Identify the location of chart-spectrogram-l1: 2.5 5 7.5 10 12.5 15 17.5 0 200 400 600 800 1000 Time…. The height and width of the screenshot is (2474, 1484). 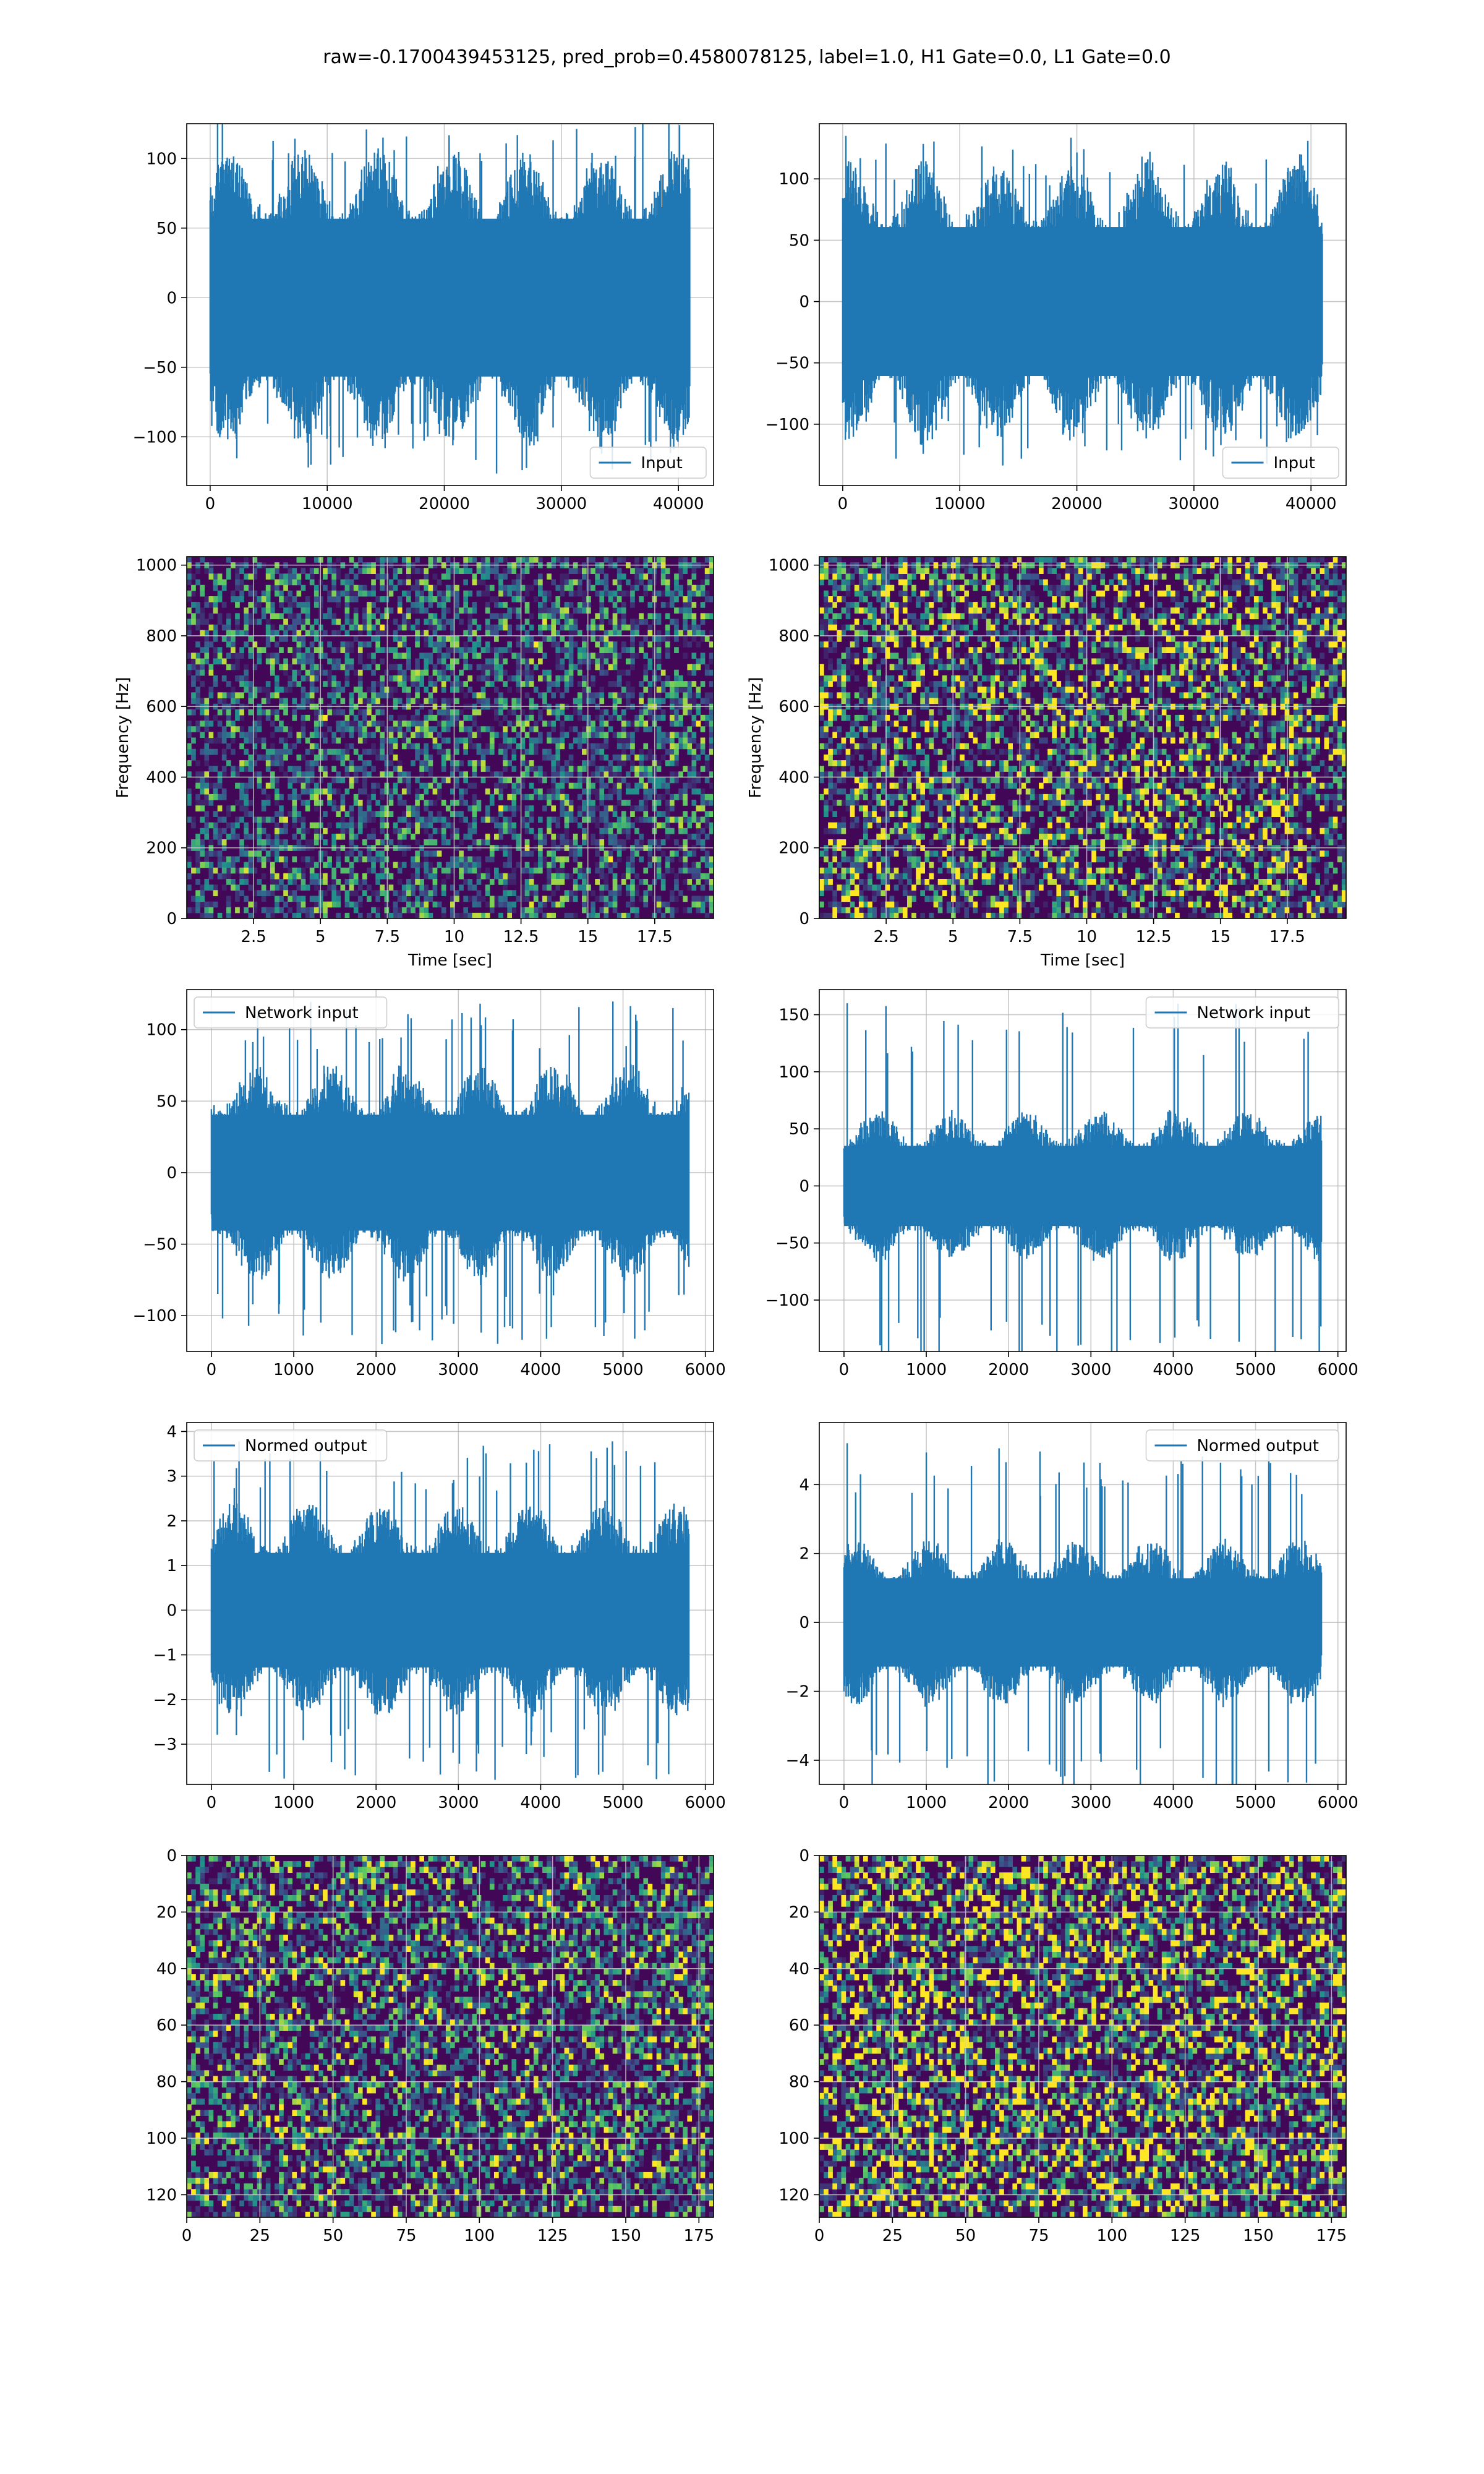
(1046, 763).